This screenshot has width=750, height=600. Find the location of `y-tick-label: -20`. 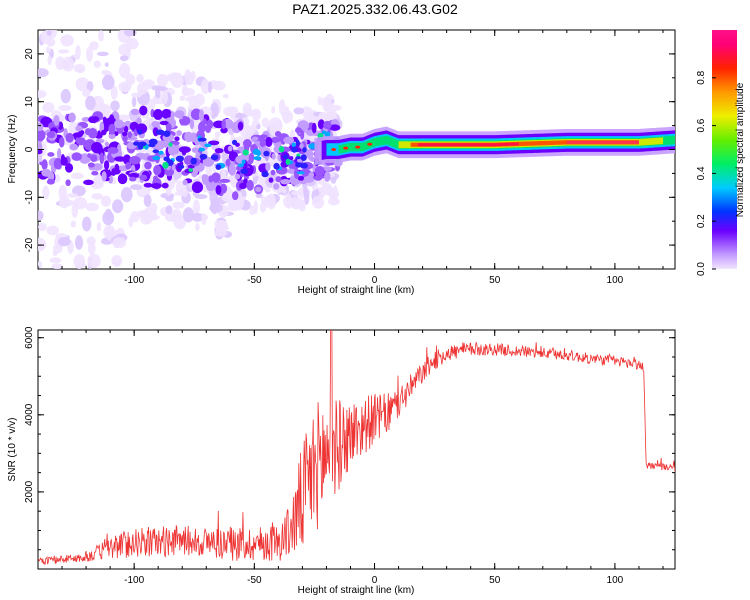

y-tick-label: -20 is located at coordinates (29, 244).